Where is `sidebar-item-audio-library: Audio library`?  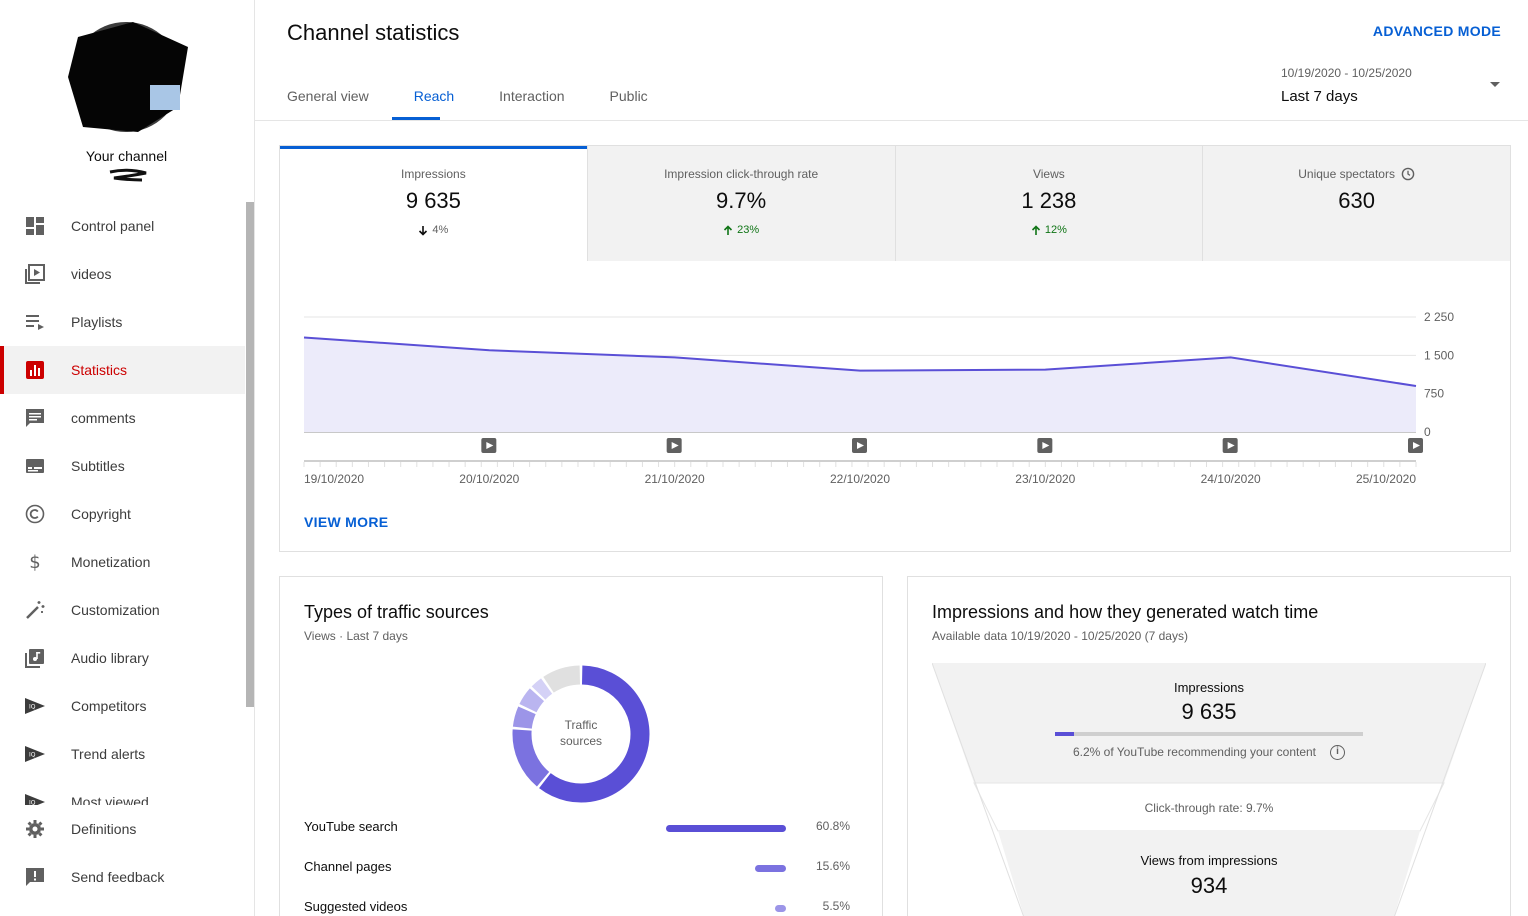
sidebar-item-audio-library: Audio library is located at coordinates (122, 658).